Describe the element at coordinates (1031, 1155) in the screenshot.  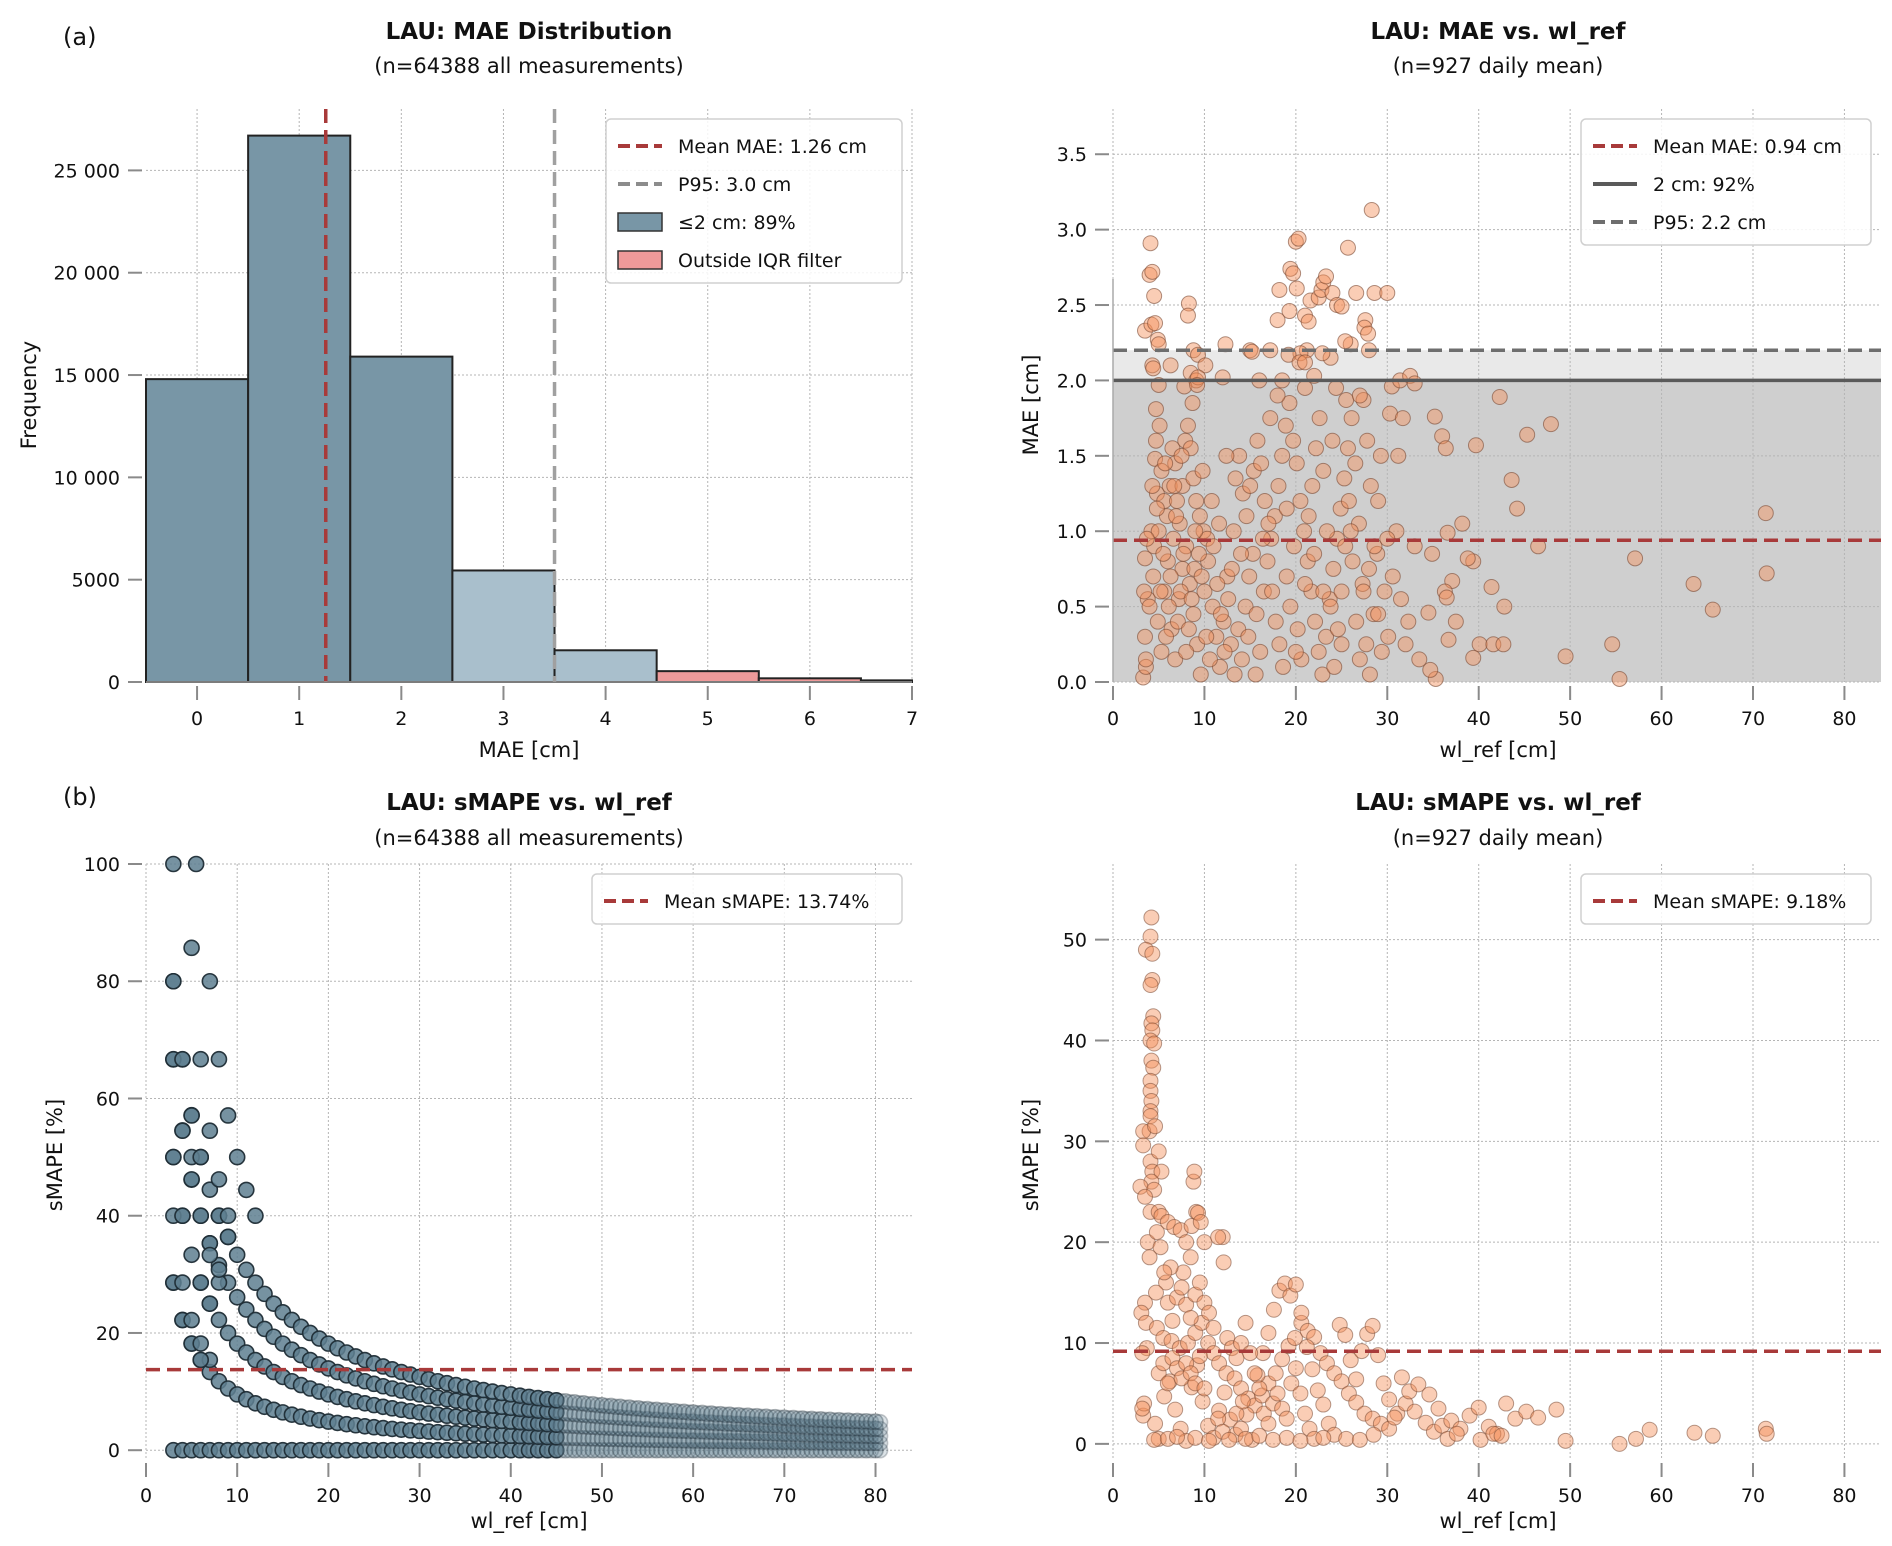
I see `y-axis-label: sMAPE [%]` at that location.